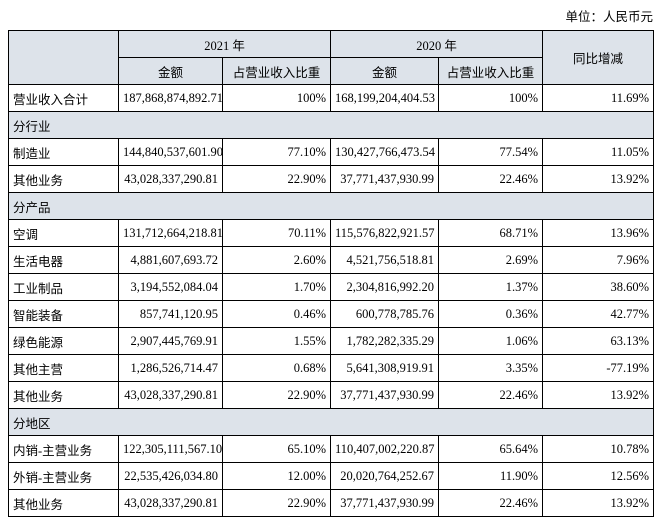  I want to click on header-row: 2021 年 2020 年 同比增减, so click(331, 57).